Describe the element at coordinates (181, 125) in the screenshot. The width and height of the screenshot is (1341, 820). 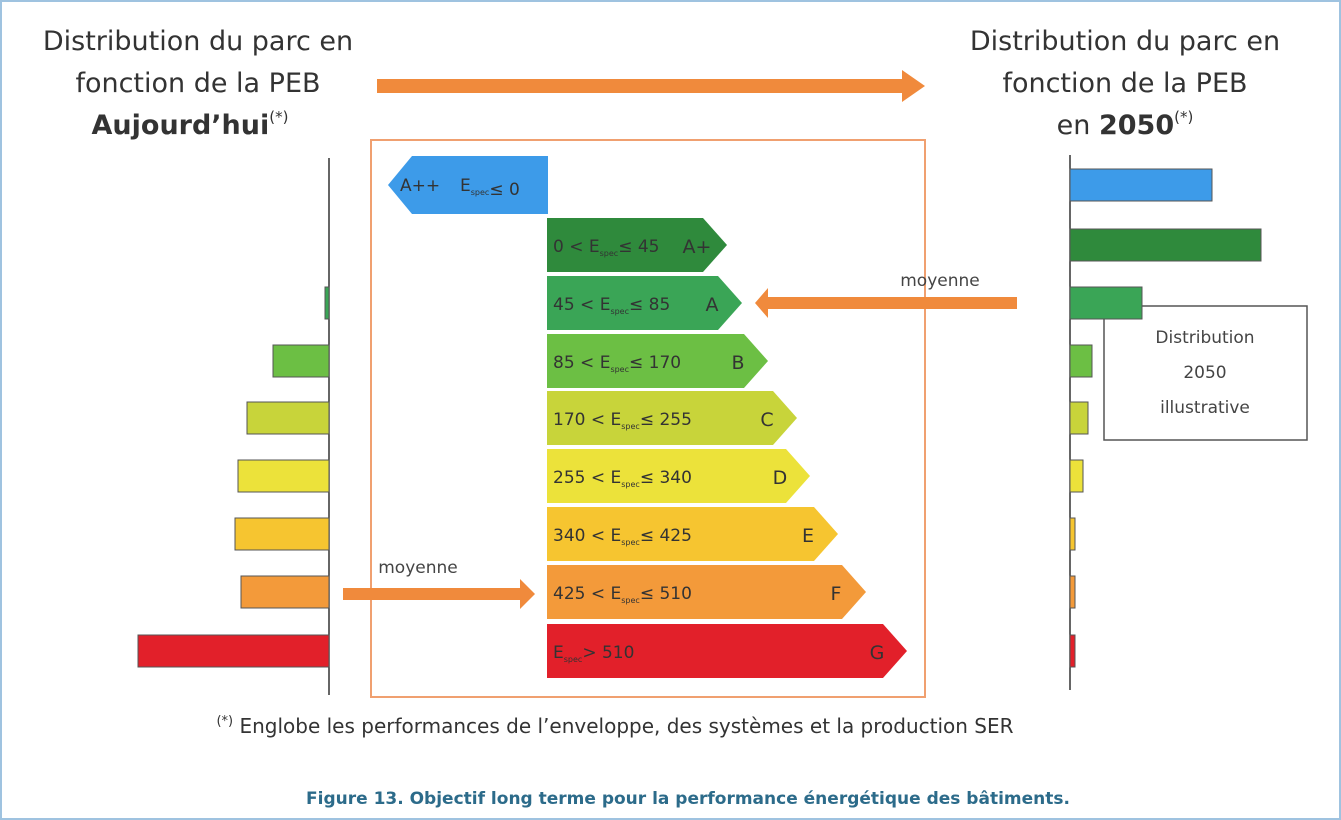
I see `title-part: Aujourd’hui` at that location.